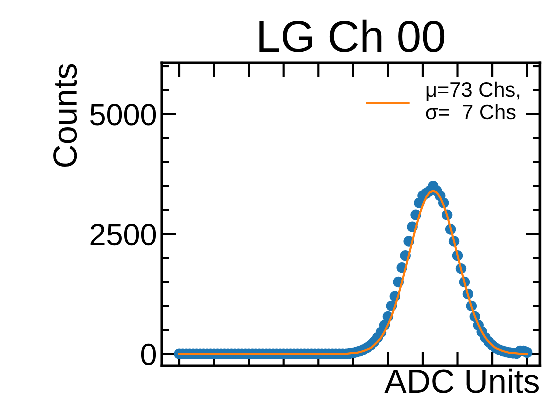  What do you see at coordinates (148, 355) in the screenshot?
I see `y-tick-label: 0` at bounding box center [148, 355].